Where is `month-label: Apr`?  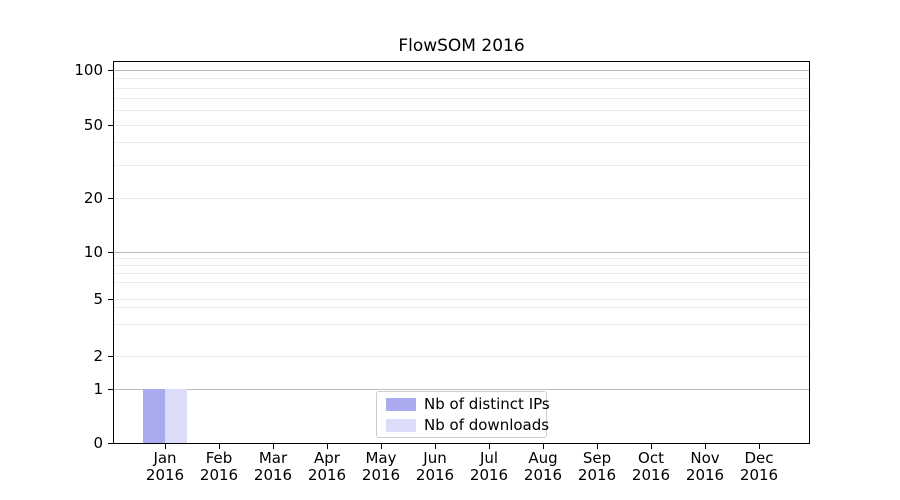 month-label: Apr is located at coordinates (327, 458).